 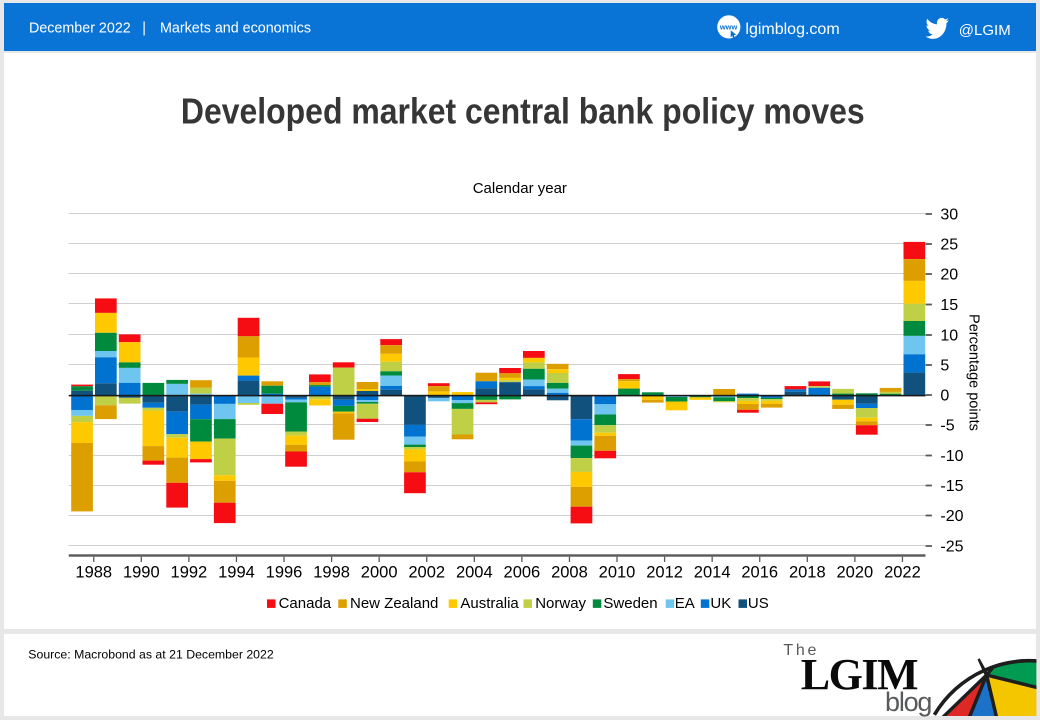 I want to click on svg-text: 5, so click(x=944, y=366).